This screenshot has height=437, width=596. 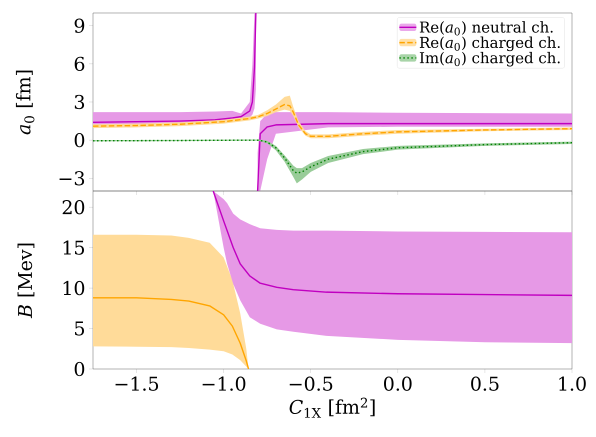 I want to click on x-tick-label: 0.0, so click(x=398, y=383).